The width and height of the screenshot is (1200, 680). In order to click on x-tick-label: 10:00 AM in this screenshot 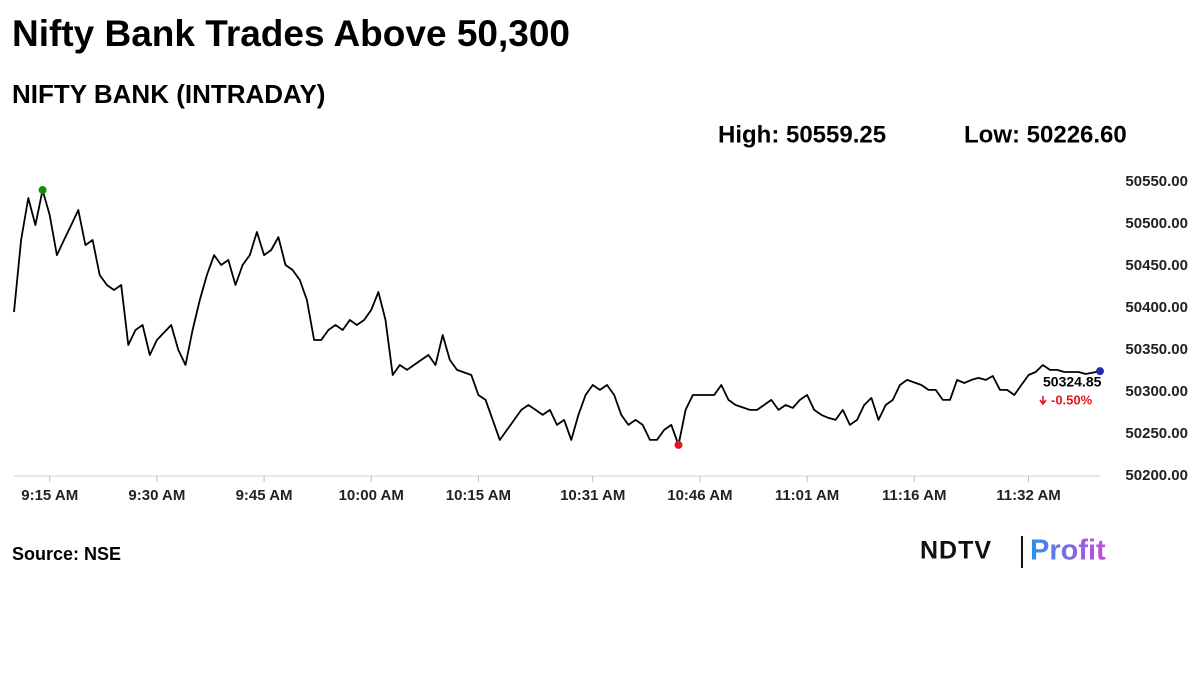, I will do `click(371, 495)`.